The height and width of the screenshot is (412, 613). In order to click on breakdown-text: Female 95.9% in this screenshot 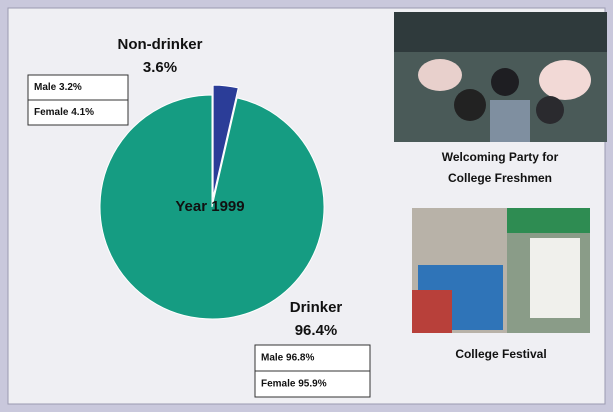, I will do `click(294, 384)`.